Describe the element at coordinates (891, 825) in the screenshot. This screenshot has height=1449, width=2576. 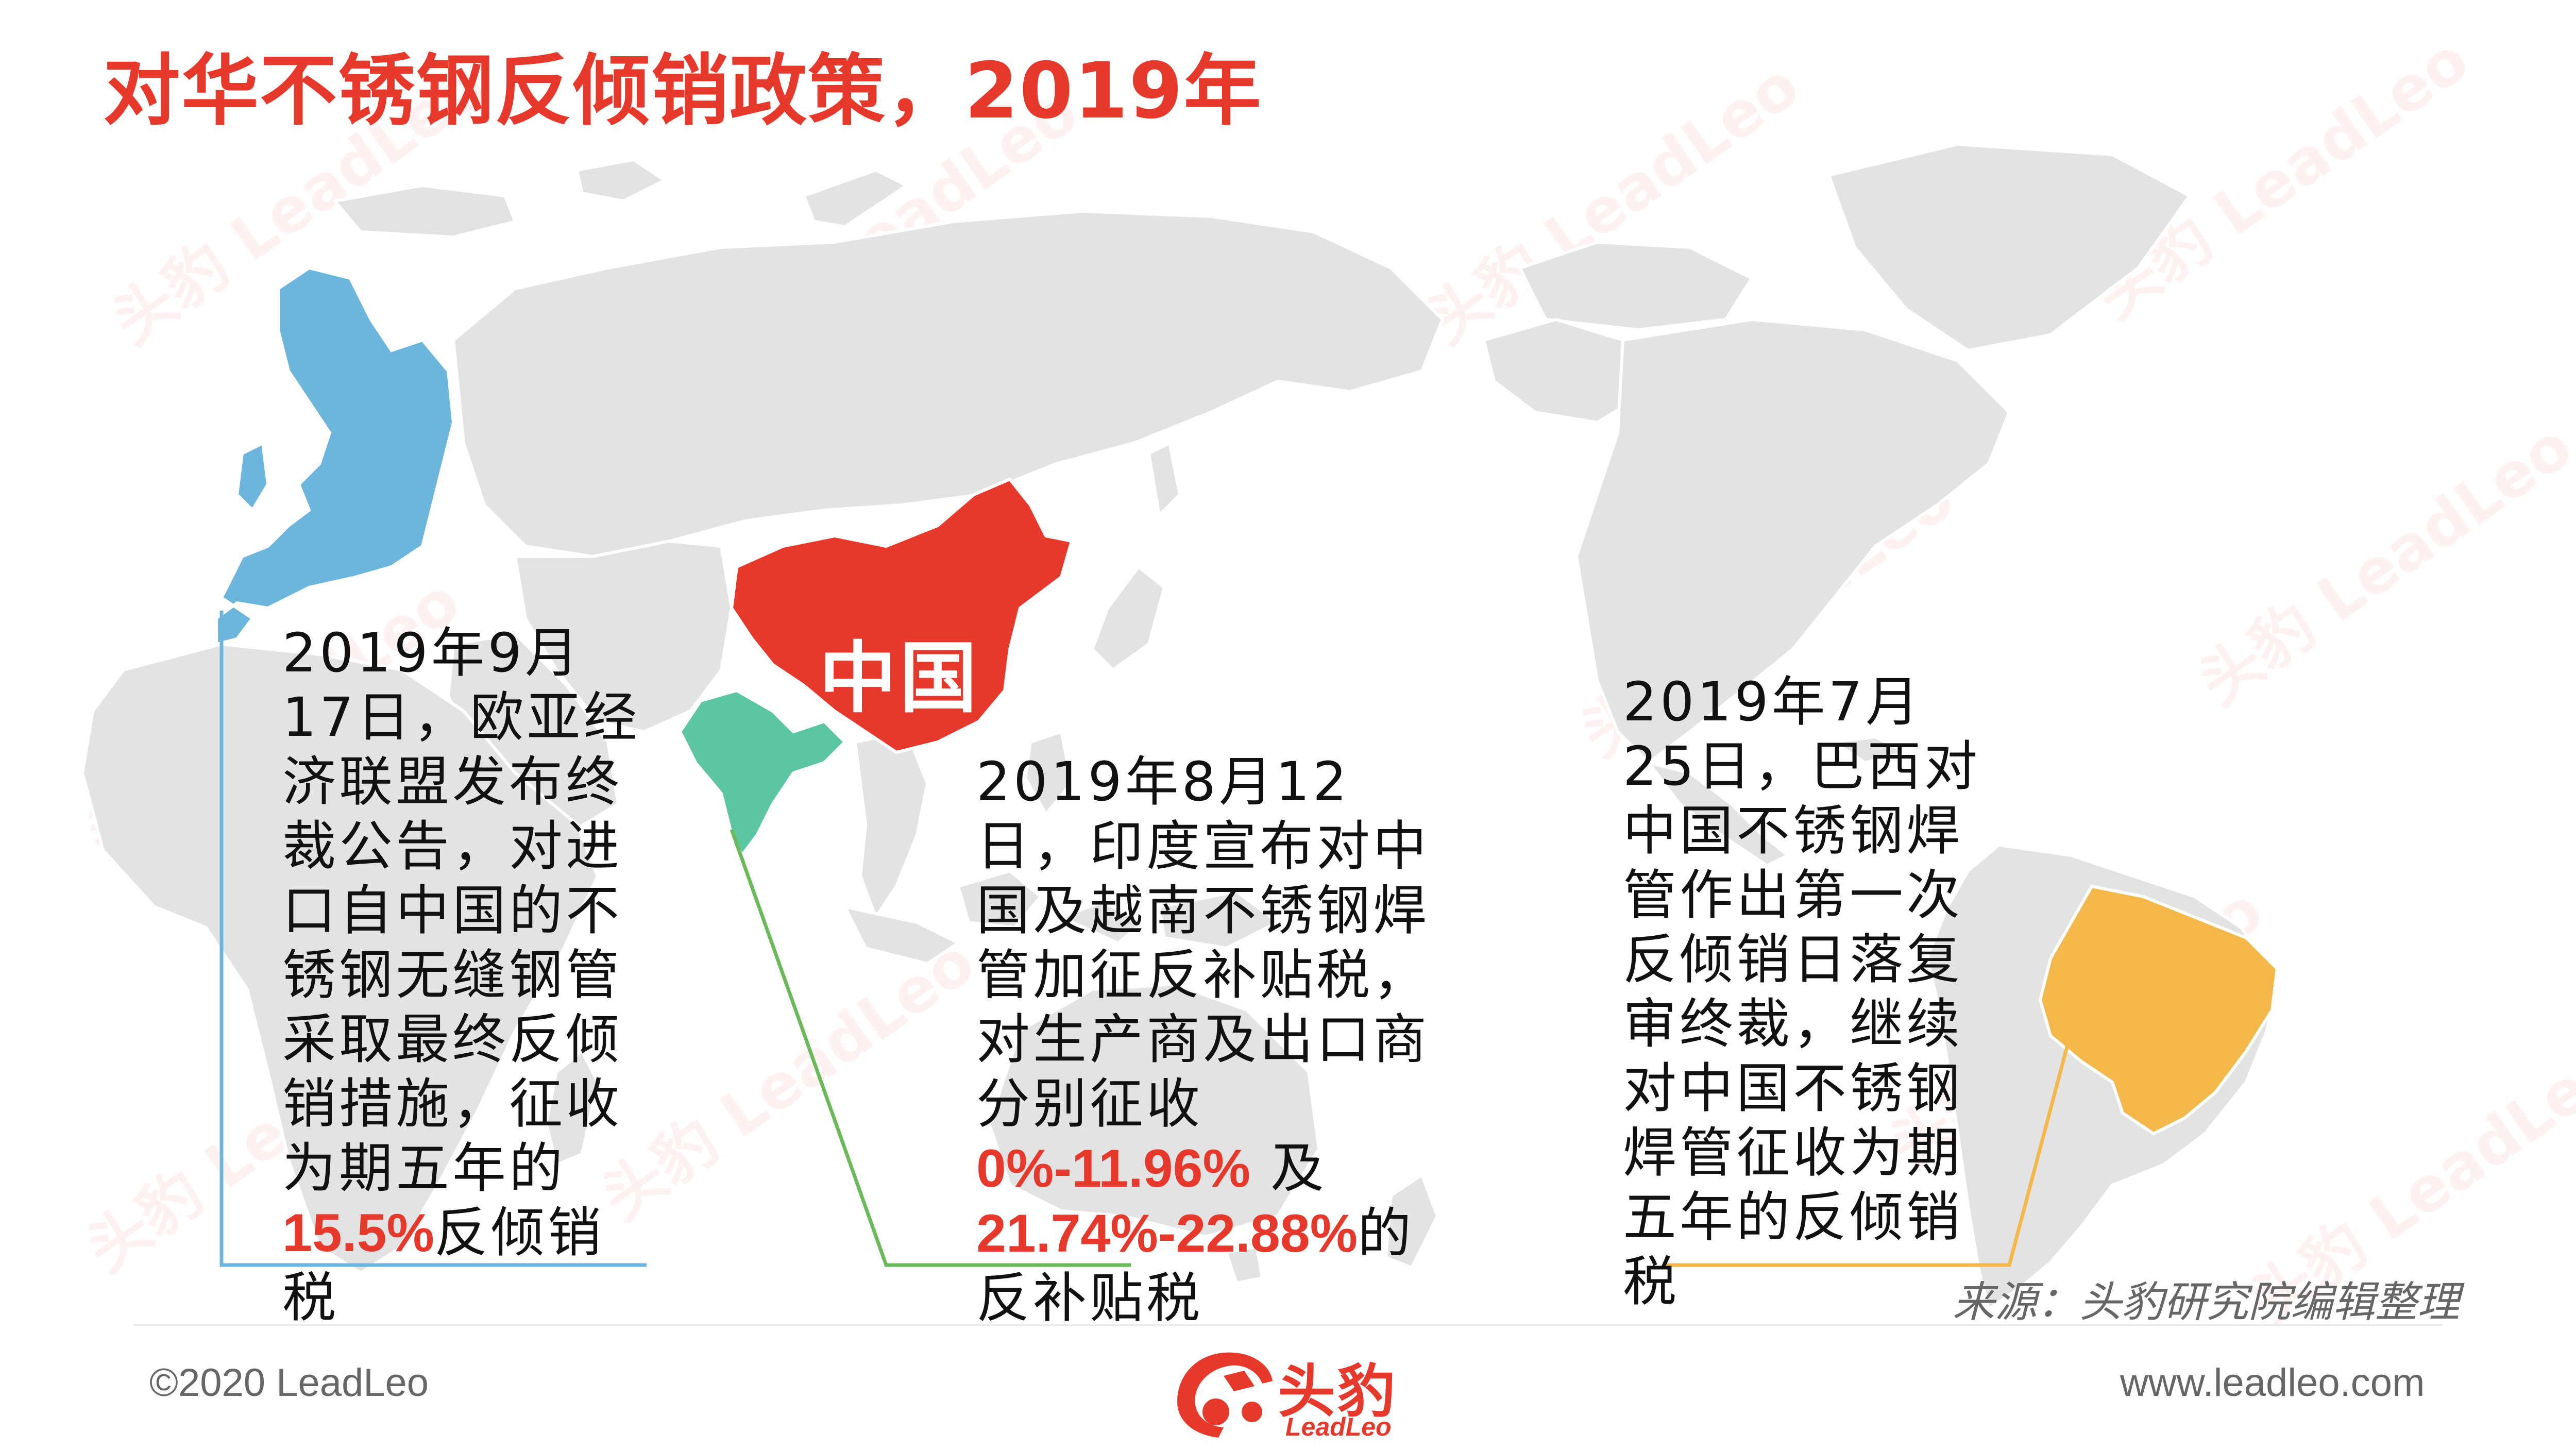
I see `se-asia` at that location.